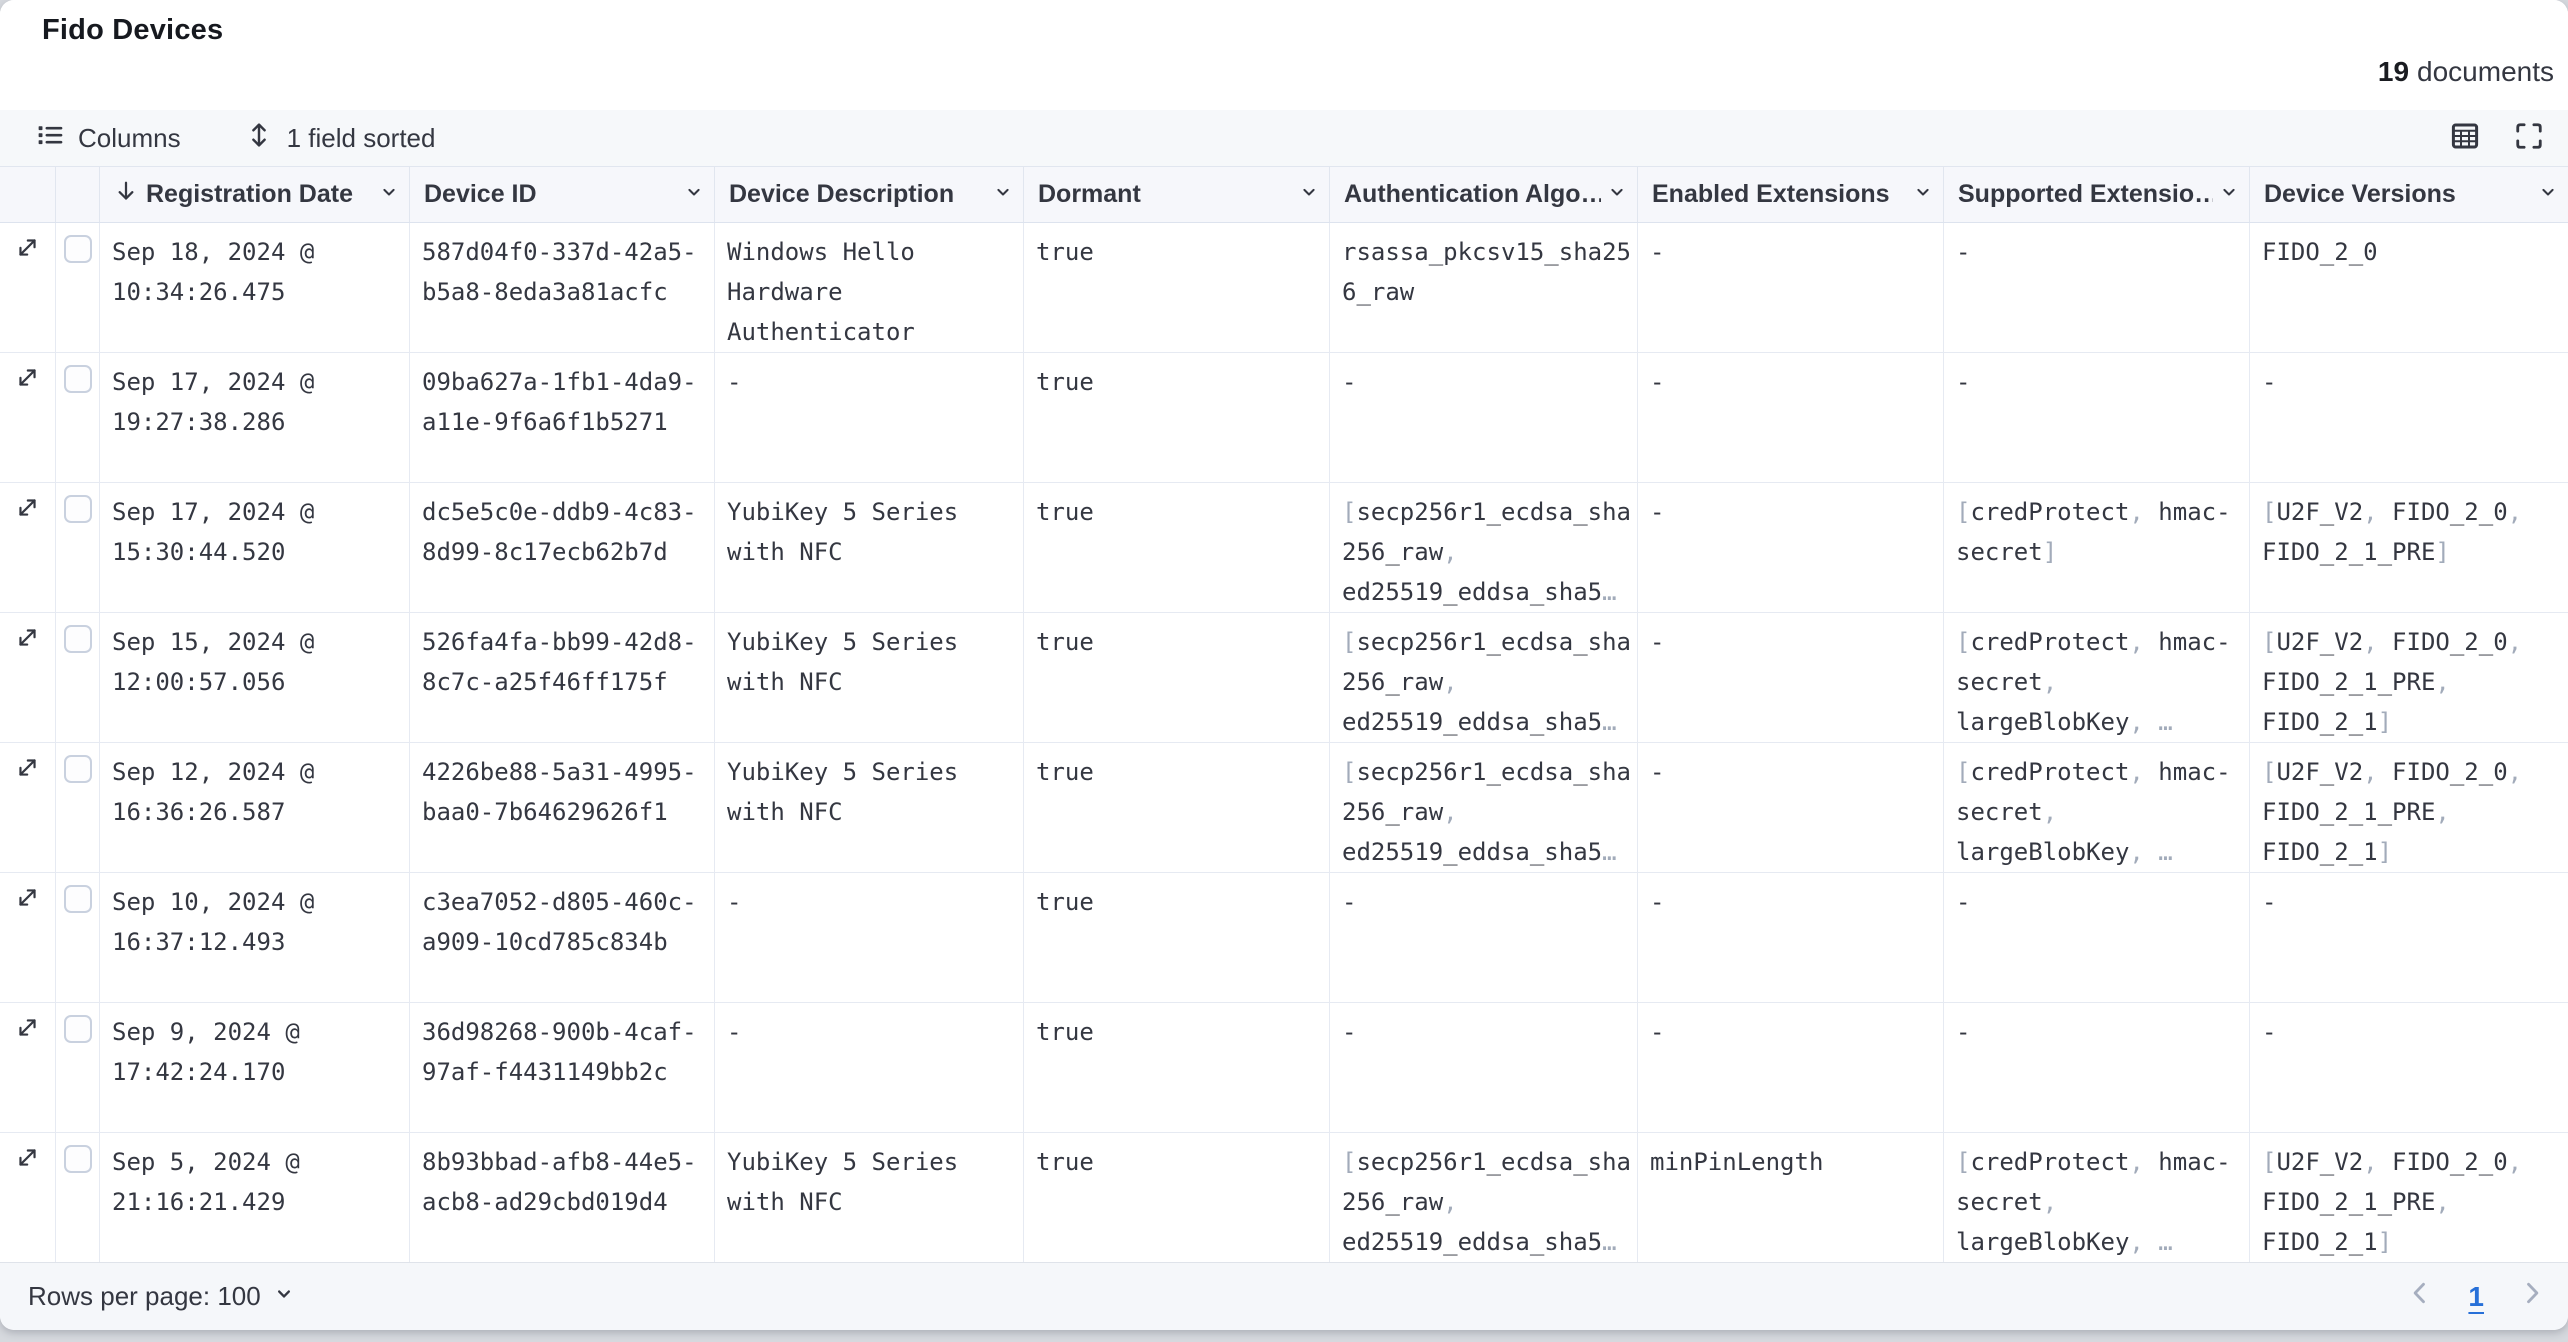 Image resolution: width=2568 pixels, height=1342 pixels. What do you see at coordinates (255, 807) in the screenshot?
I see `cell-registration-date: Sep 12, 2024 @ 16:36:26.587` at bounding box center [255, 807].